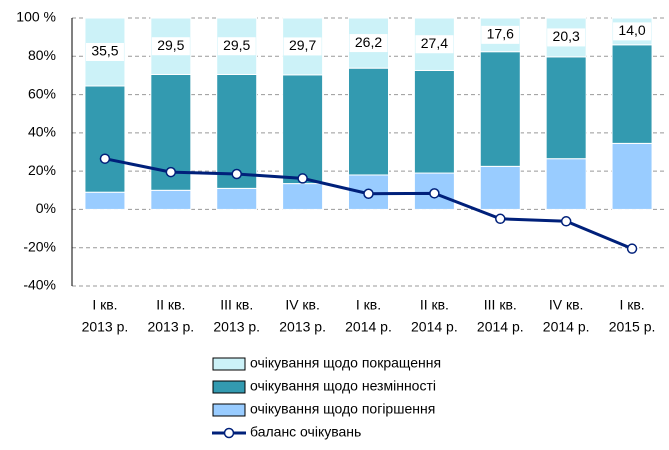  What do you see at coordinates (632, 327) in the screenshot?
I see `x-tick-label: 2015 р.` at bounding box center [632, 327].